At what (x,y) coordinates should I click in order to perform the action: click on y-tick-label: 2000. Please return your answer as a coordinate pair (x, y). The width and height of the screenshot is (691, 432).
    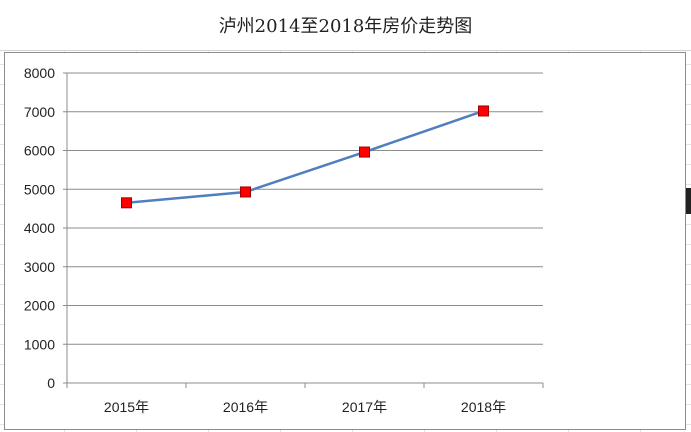
    Looking at the image, I should click on (39, 306).